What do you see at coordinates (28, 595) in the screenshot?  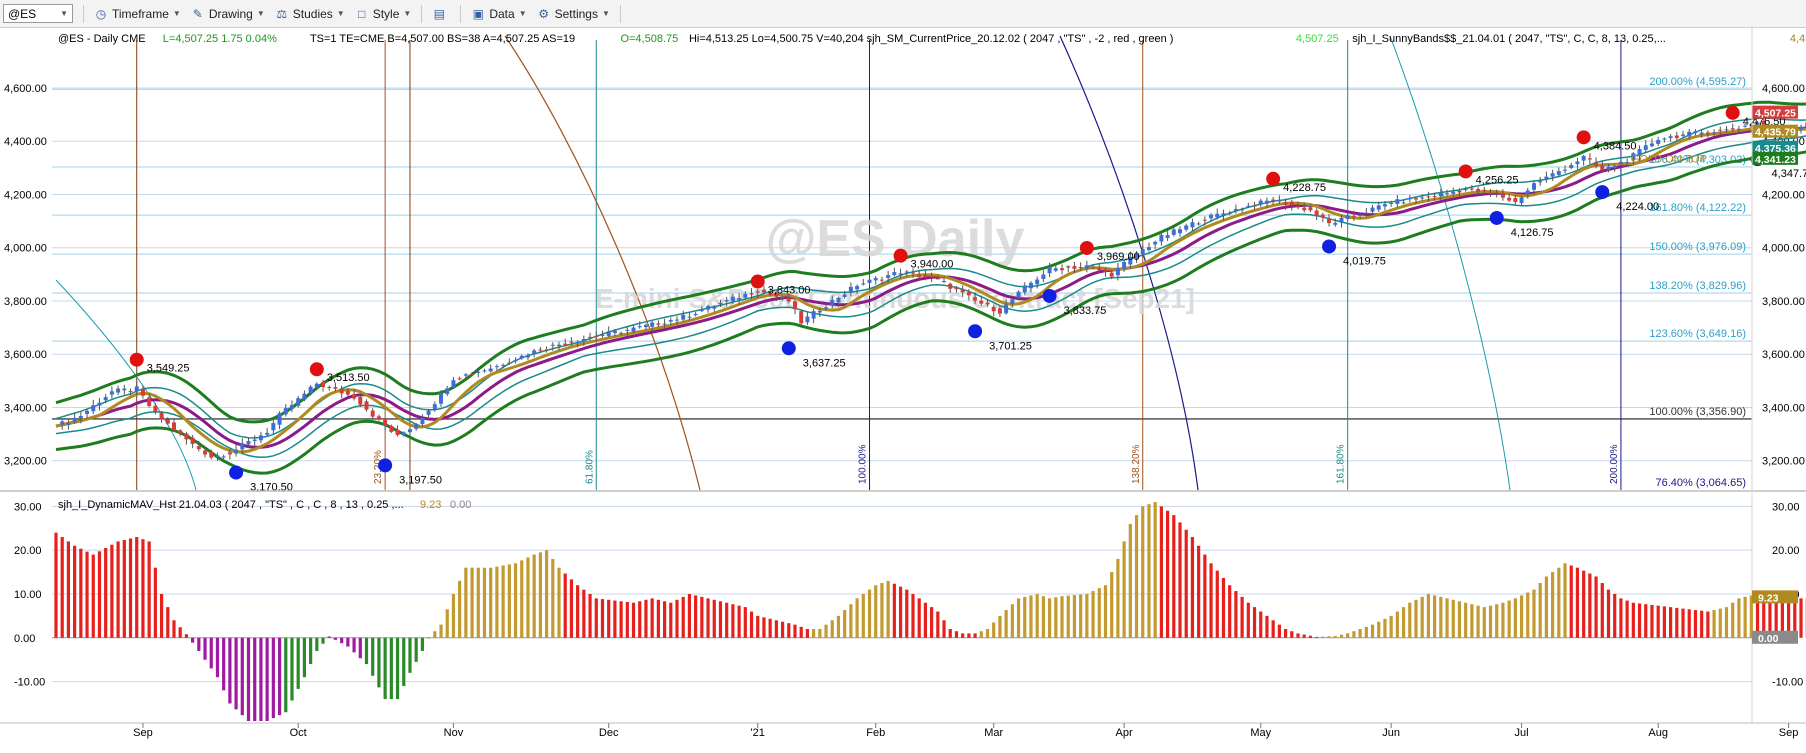 I see `histogram-axis-left-label: 10.00` at bounding box center [28, 595].